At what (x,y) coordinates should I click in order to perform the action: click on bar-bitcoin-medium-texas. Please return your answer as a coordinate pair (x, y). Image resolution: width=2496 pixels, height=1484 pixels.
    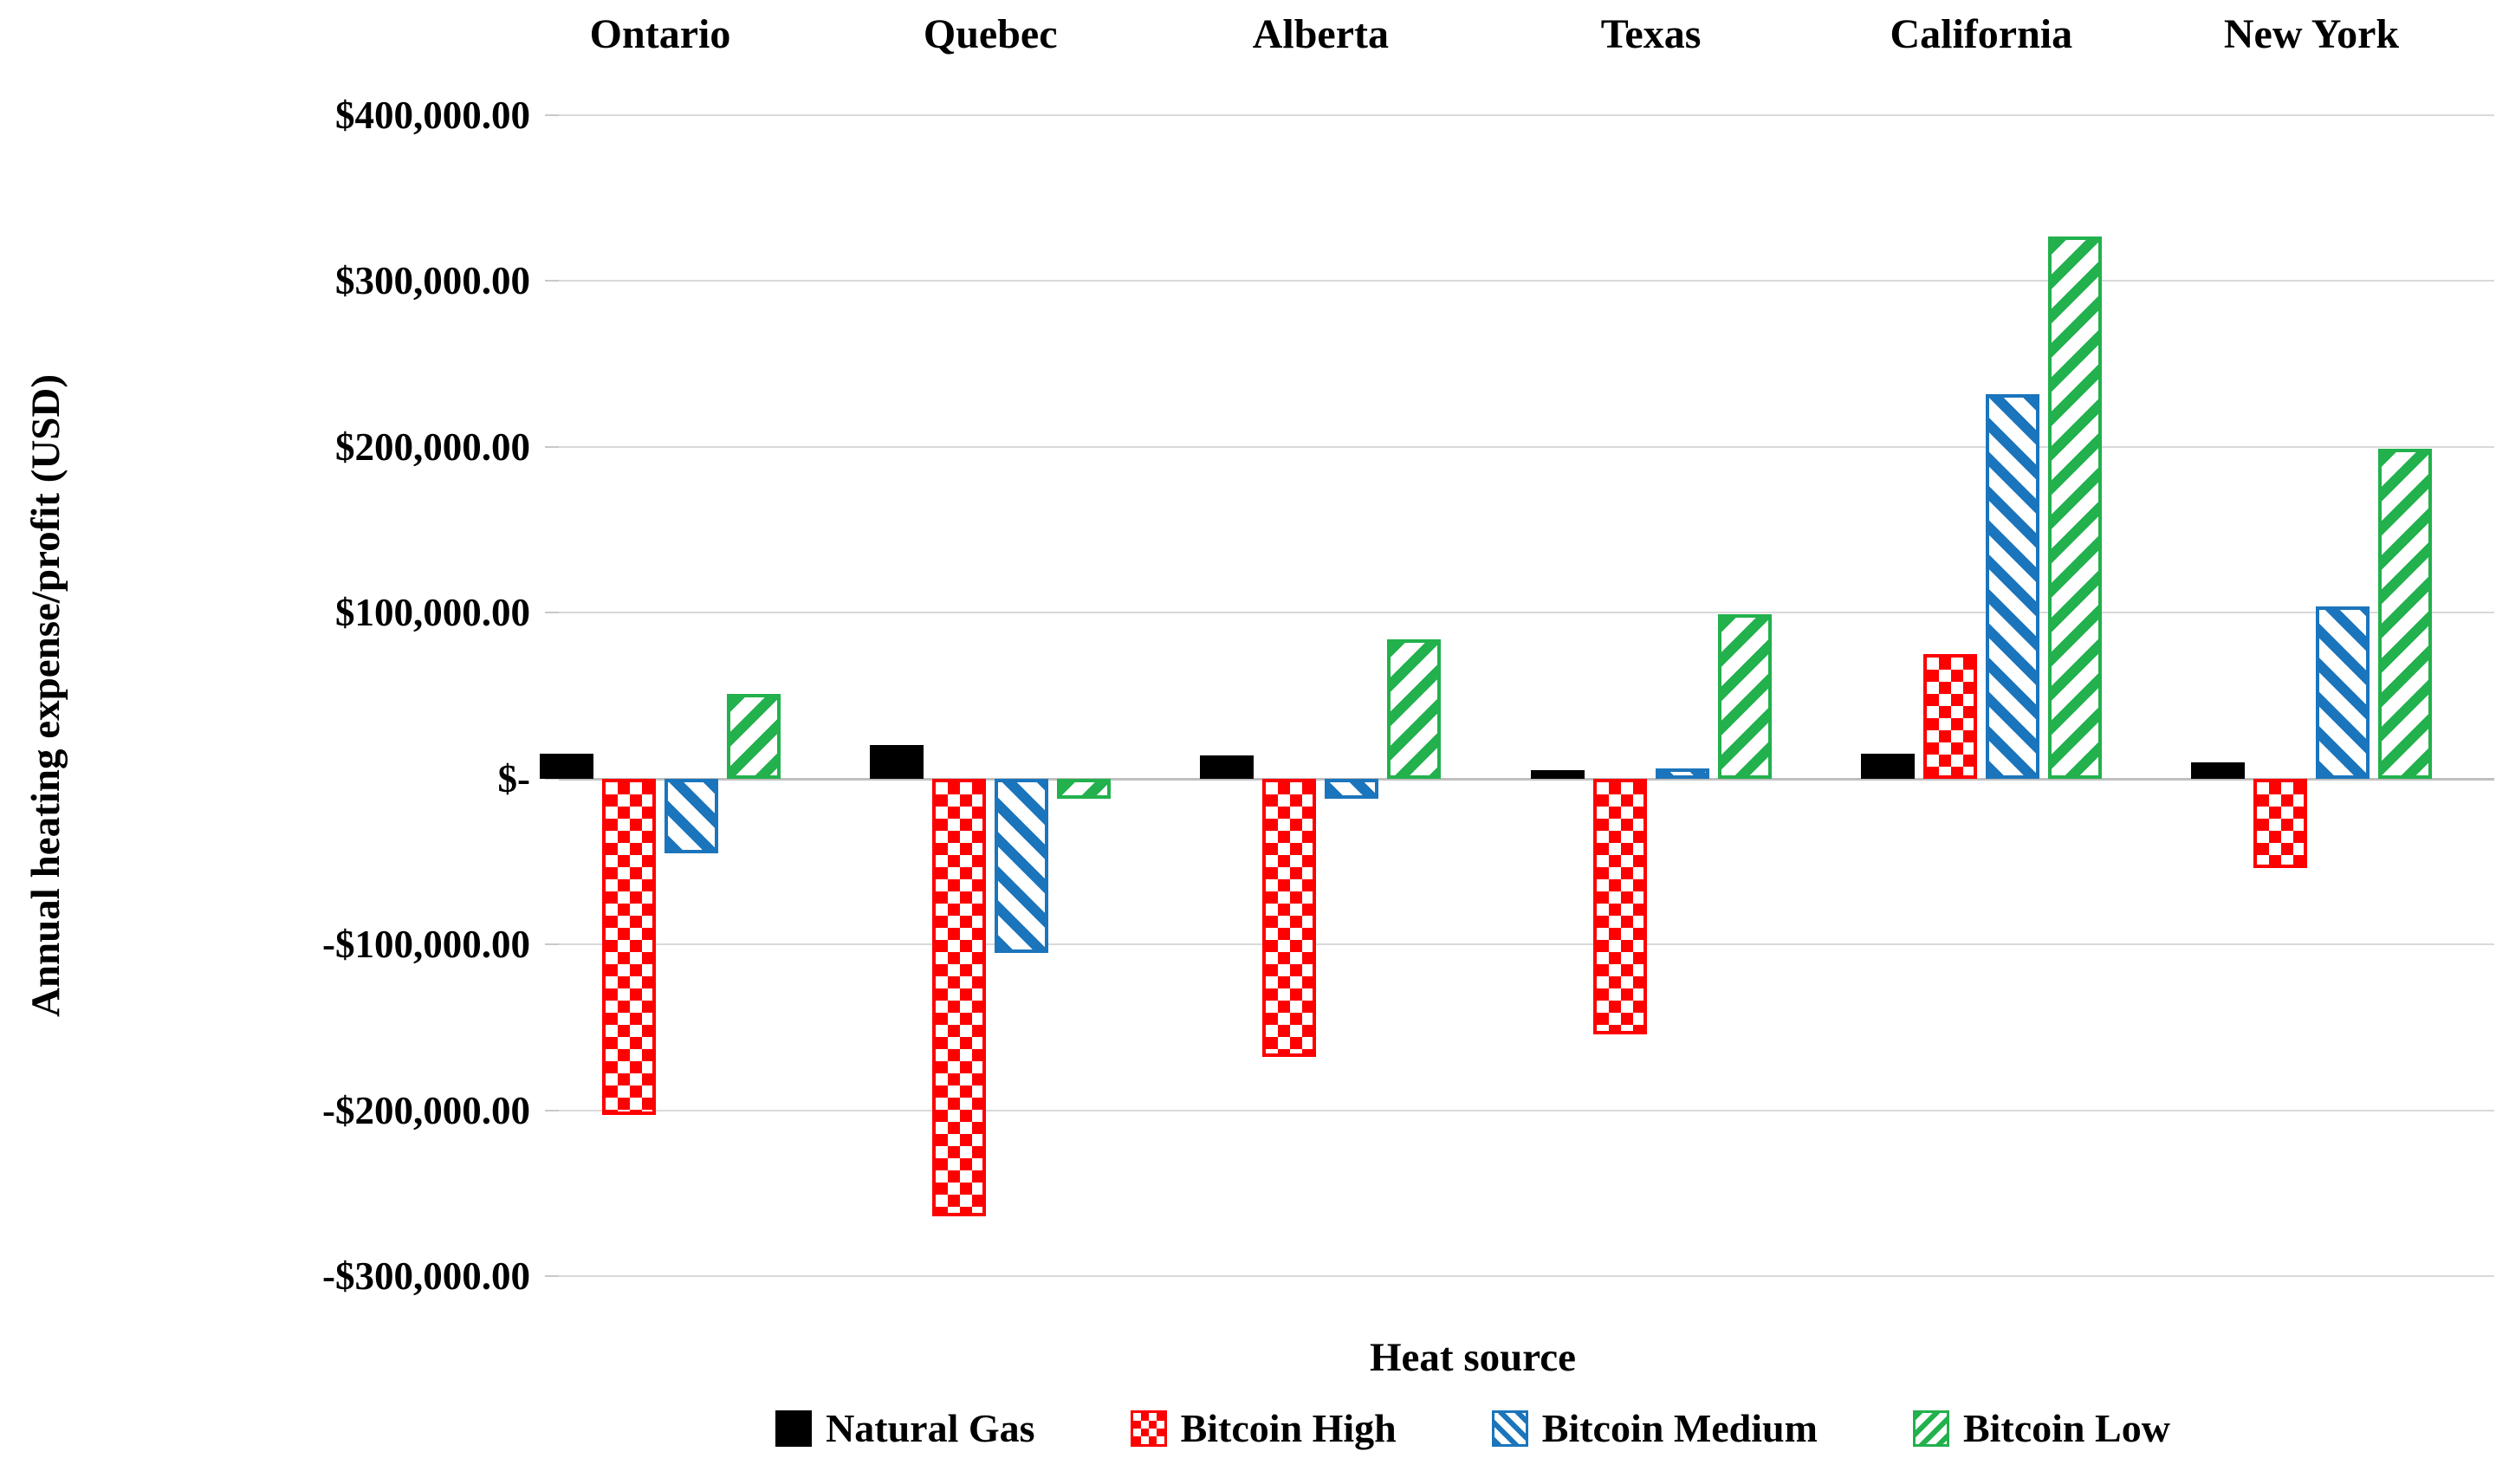
    Looking at the image, I should click on (1682, 773).